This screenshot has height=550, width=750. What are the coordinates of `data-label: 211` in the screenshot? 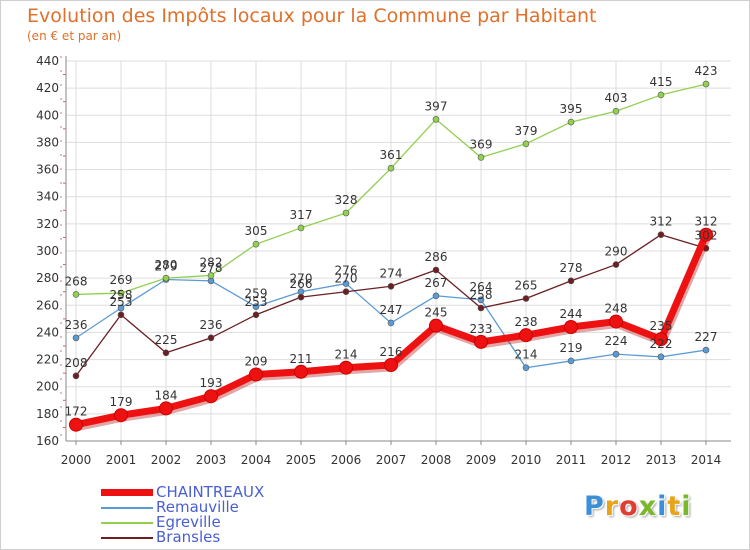 It's located at (301, 359).